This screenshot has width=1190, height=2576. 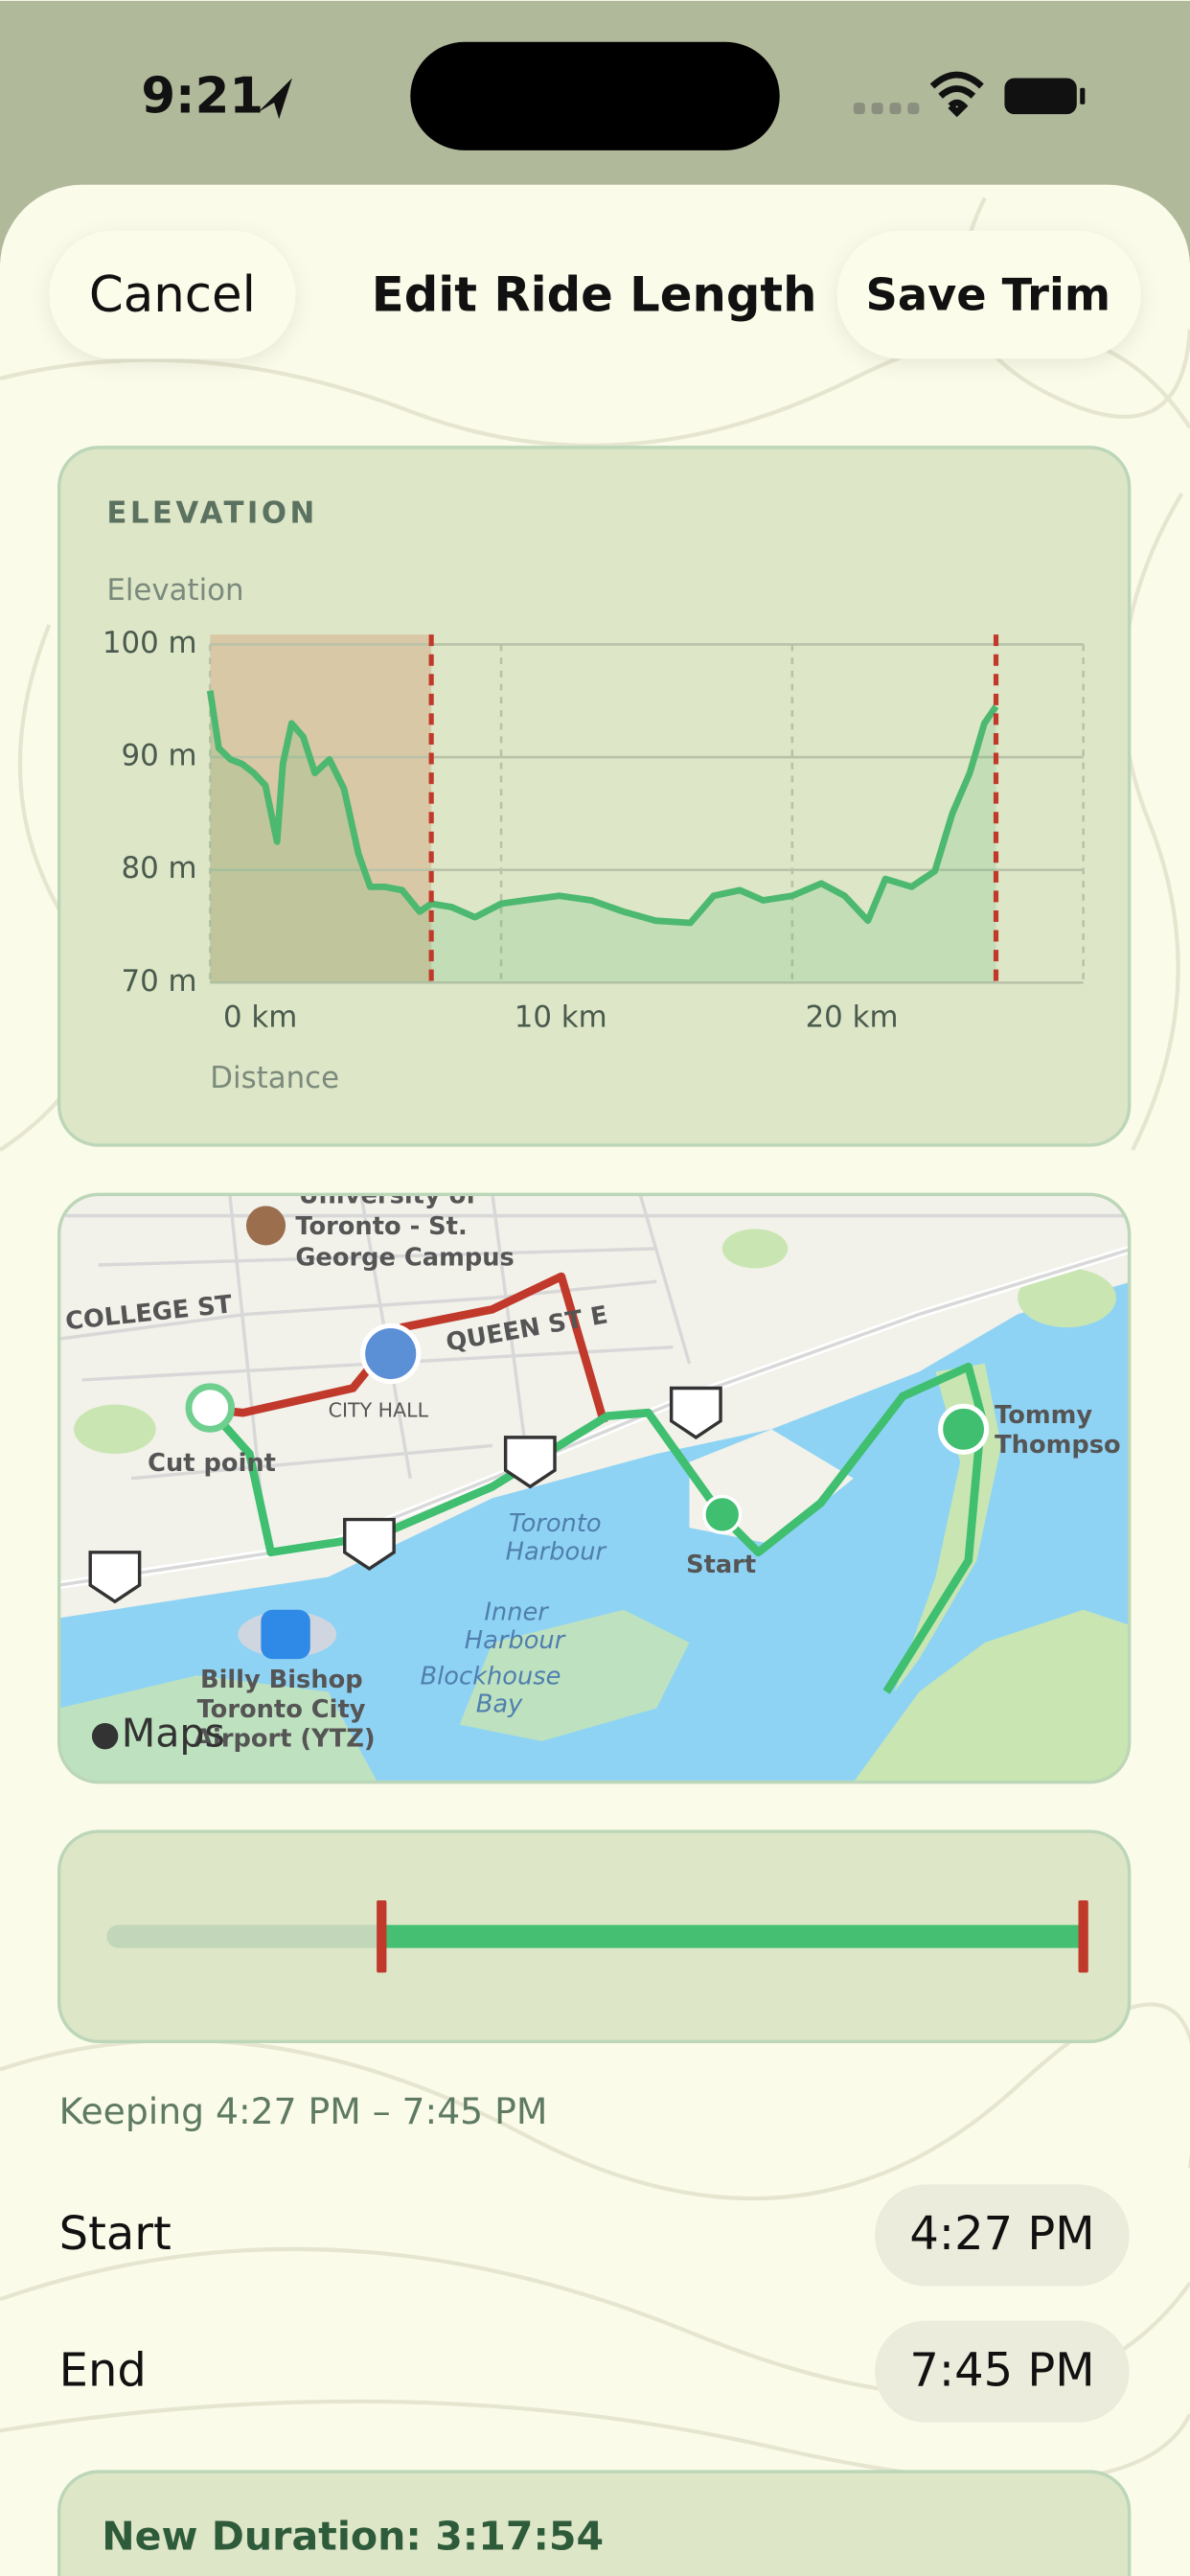 What do you see at coordinates (281, 1680) in the screenshot?
I see `map-label: Billy Bishop` at bounding box center [281, 1680].